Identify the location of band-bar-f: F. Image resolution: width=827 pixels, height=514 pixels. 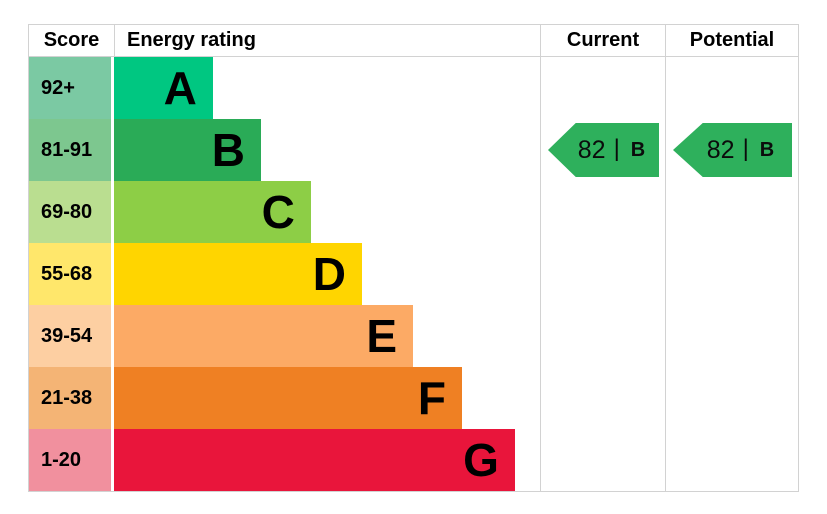
(288, 398).